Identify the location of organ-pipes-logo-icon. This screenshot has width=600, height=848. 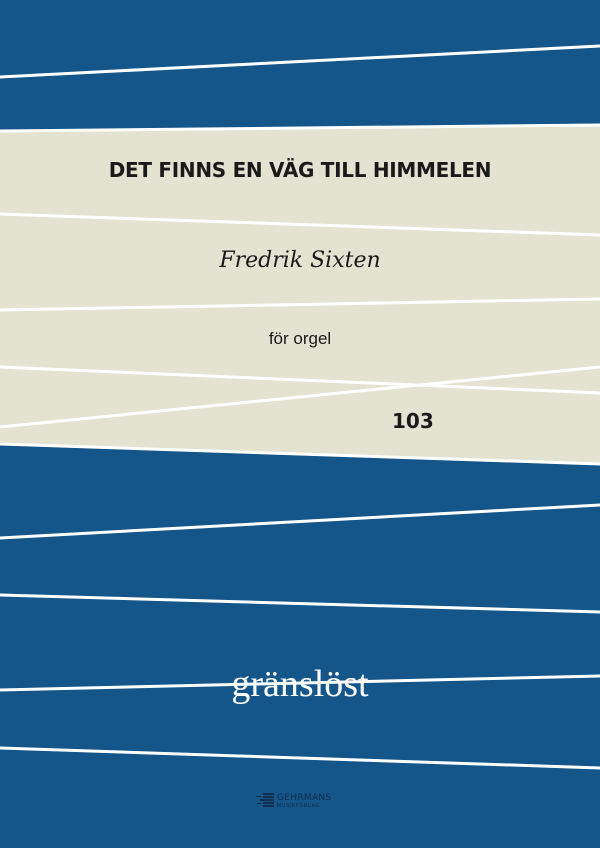
(265, 800).